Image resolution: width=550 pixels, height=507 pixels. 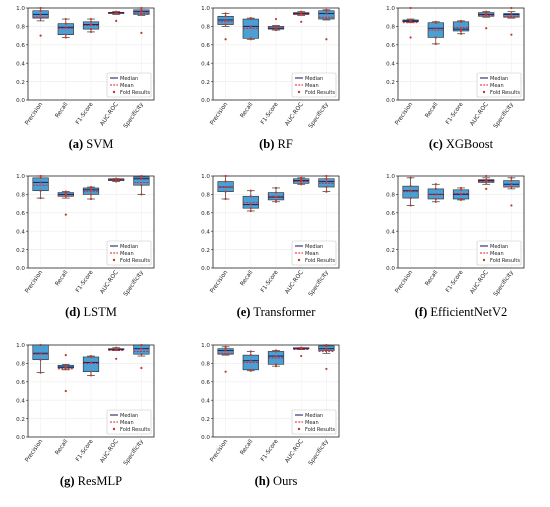 I want to click on caption-letter: (c), so click(x=436, y=144).